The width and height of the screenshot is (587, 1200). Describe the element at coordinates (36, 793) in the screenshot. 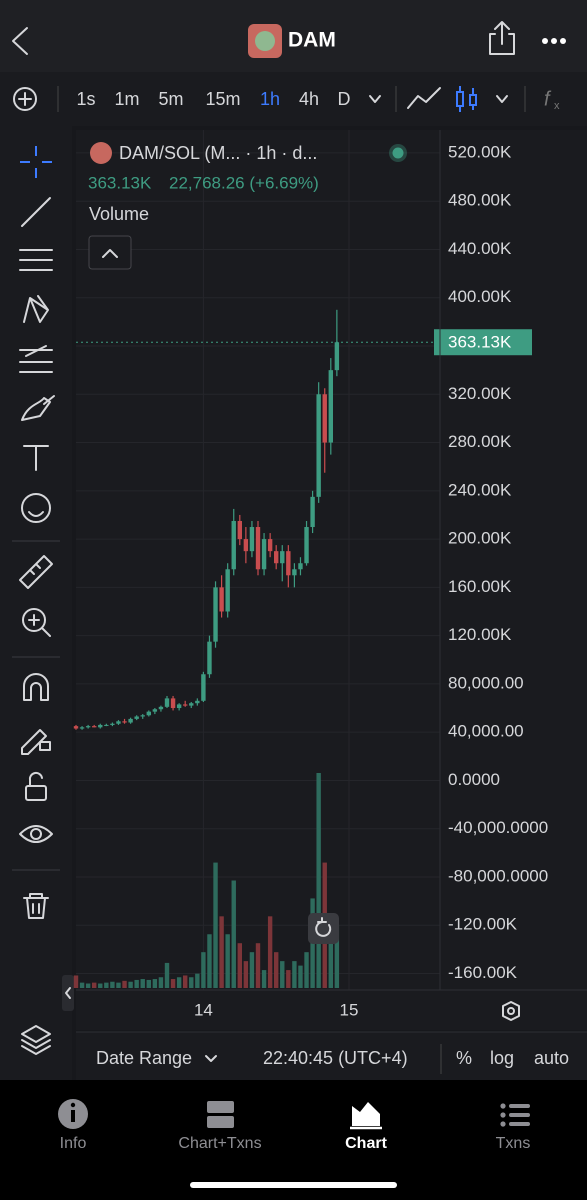

I see `unlock-tool` at that location.